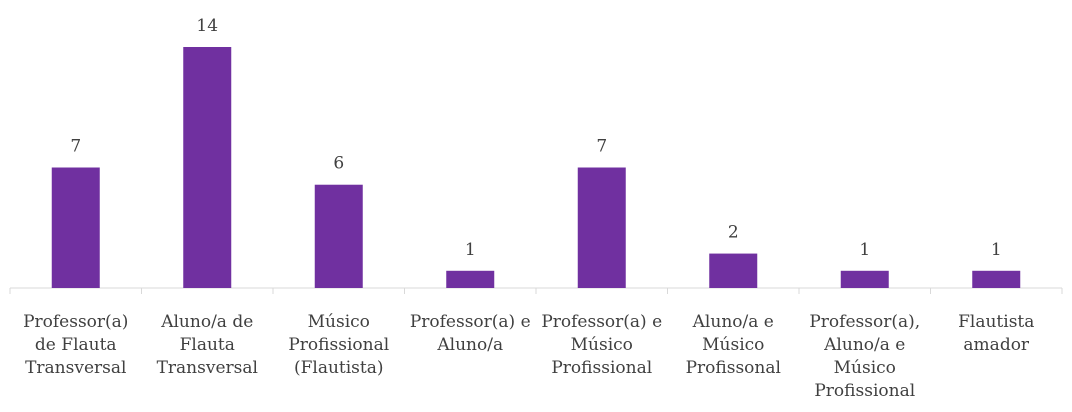 Image resolution: width=1072 pixels, height=412 pixels. Describe the element at coordinates (733, 233) in the screenshot. I see `data-label: 2` at that location.